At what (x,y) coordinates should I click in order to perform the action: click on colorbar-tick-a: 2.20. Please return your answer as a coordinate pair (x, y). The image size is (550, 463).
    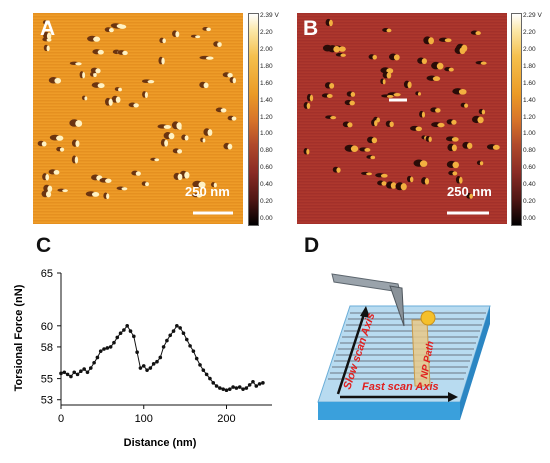
    Looking at the image, I should click on (266, 32).